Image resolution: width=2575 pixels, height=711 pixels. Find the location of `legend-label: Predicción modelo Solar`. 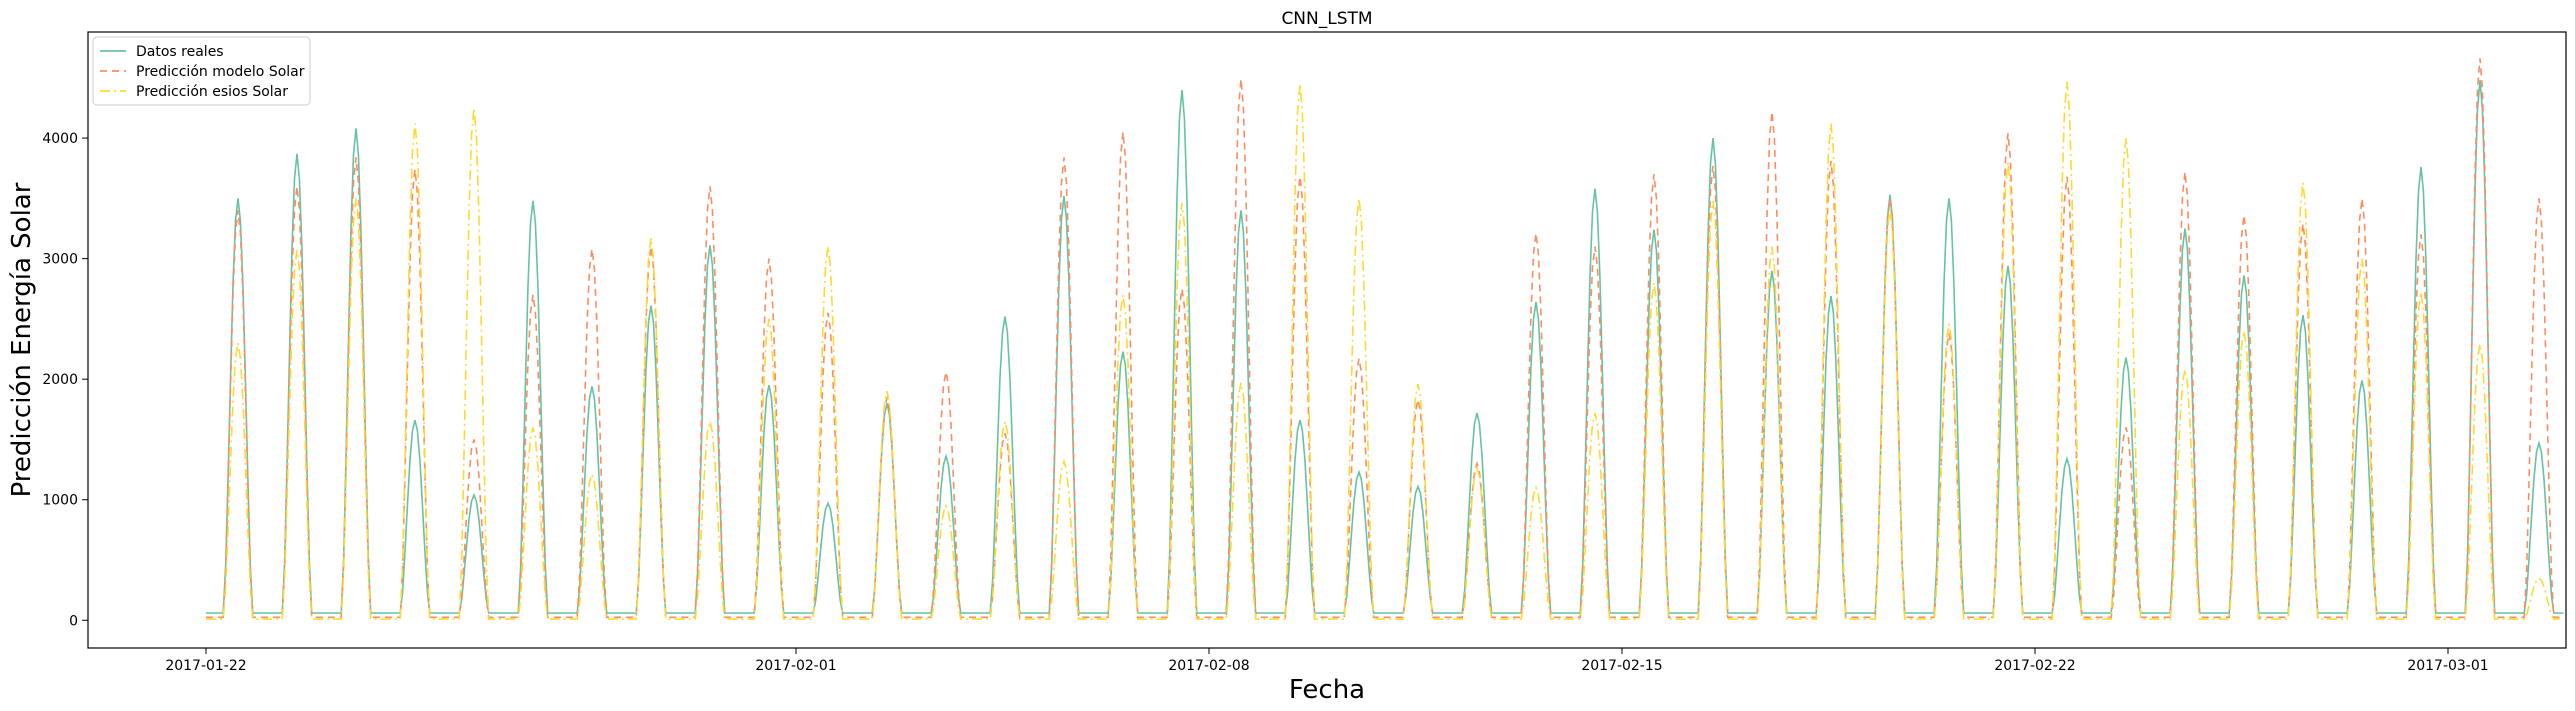

legend-label: Predicción modelo Solar is located at coordinates (220, 72).